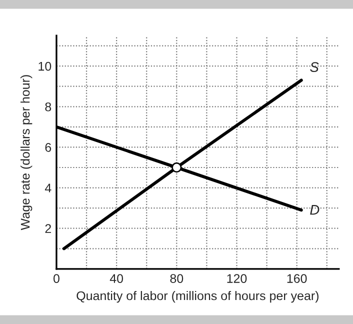  I want to click on y-tick-label: 2, so click(48, 228).